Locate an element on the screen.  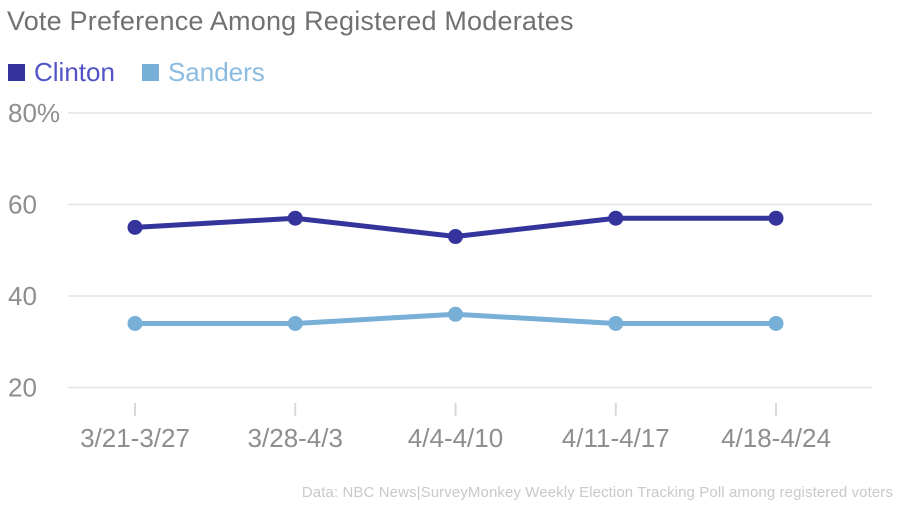
legend-label: Sanders is located at coordinates (216, 72).